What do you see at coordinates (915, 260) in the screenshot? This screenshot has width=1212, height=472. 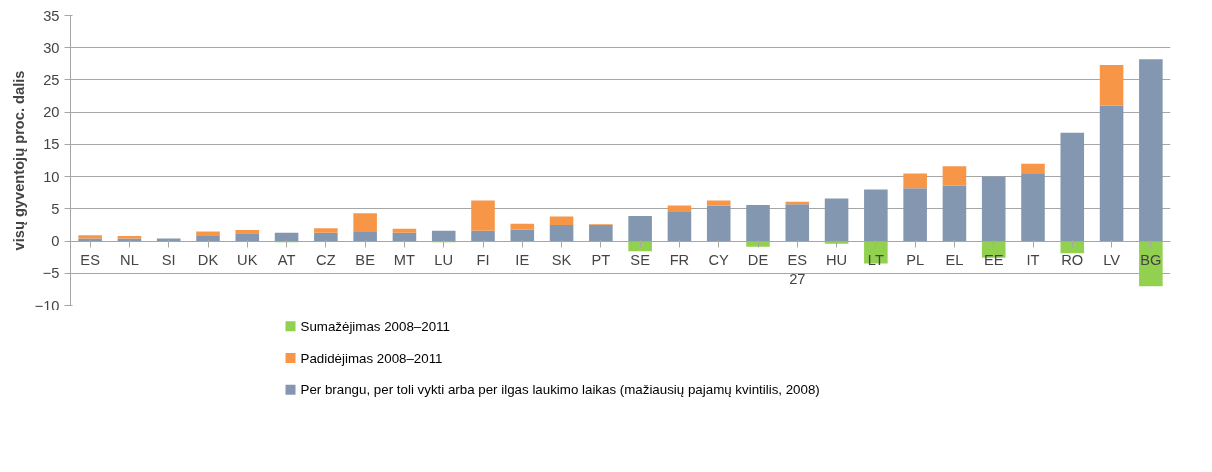 I see `x-tick-label: PL` at bounding box center [915, 260].